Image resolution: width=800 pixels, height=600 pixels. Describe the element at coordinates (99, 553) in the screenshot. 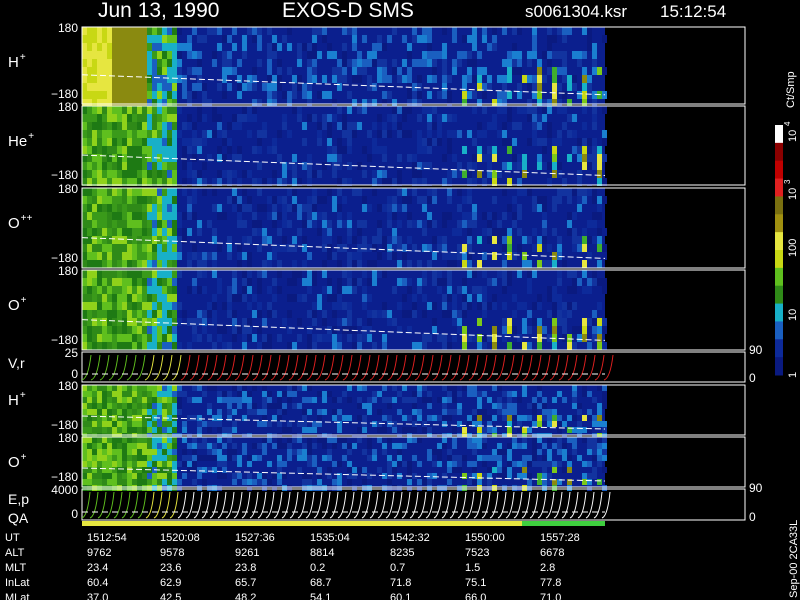

I see `table-value: 9762` at that location.